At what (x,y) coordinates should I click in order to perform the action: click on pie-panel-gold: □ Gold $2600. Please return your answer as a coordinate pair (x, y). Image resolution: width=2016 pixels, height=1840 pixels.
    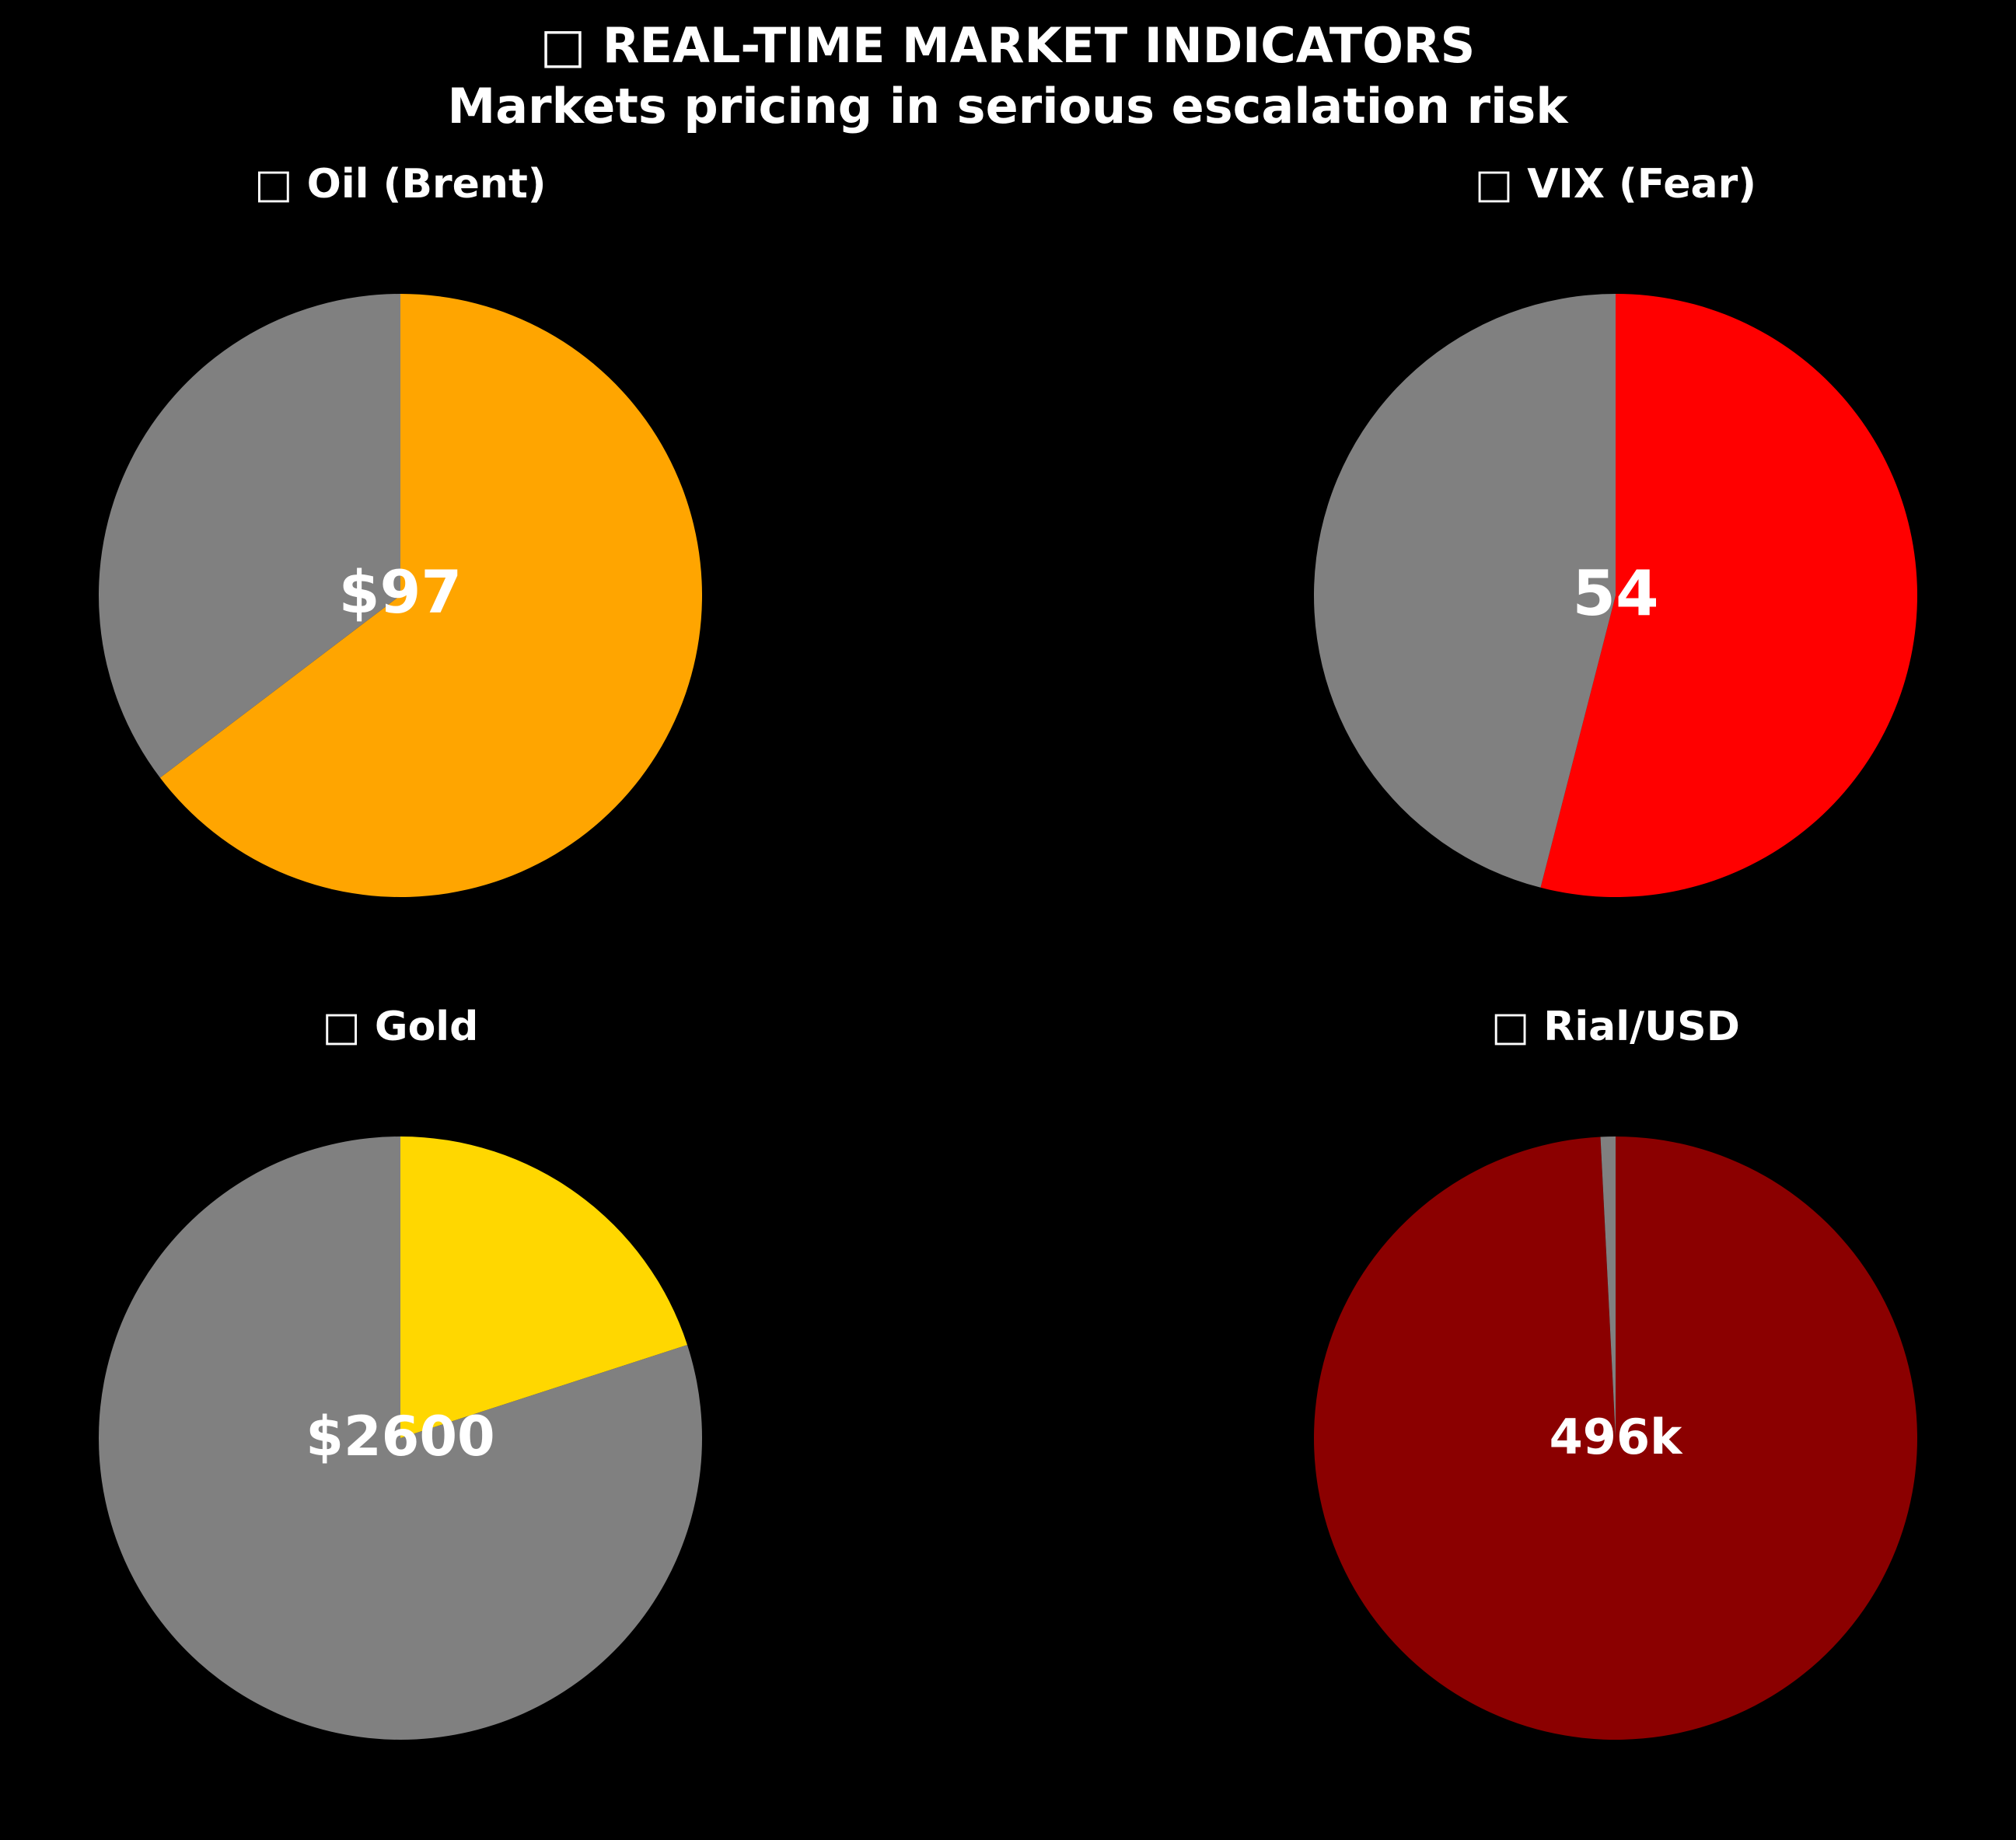
    Looking at the image, I should click on (400, 1372).